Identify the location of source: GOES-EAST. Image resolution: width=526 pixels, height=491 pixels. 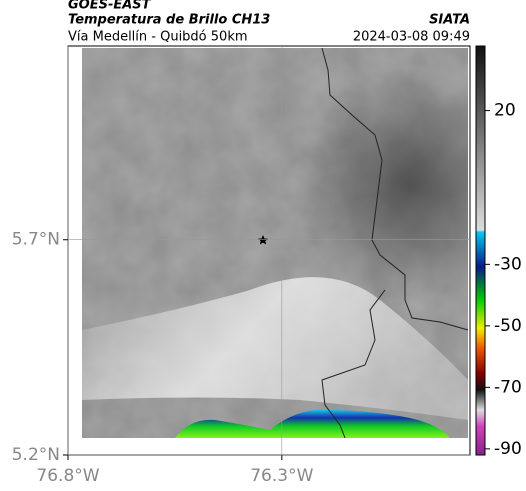
(110, 6).